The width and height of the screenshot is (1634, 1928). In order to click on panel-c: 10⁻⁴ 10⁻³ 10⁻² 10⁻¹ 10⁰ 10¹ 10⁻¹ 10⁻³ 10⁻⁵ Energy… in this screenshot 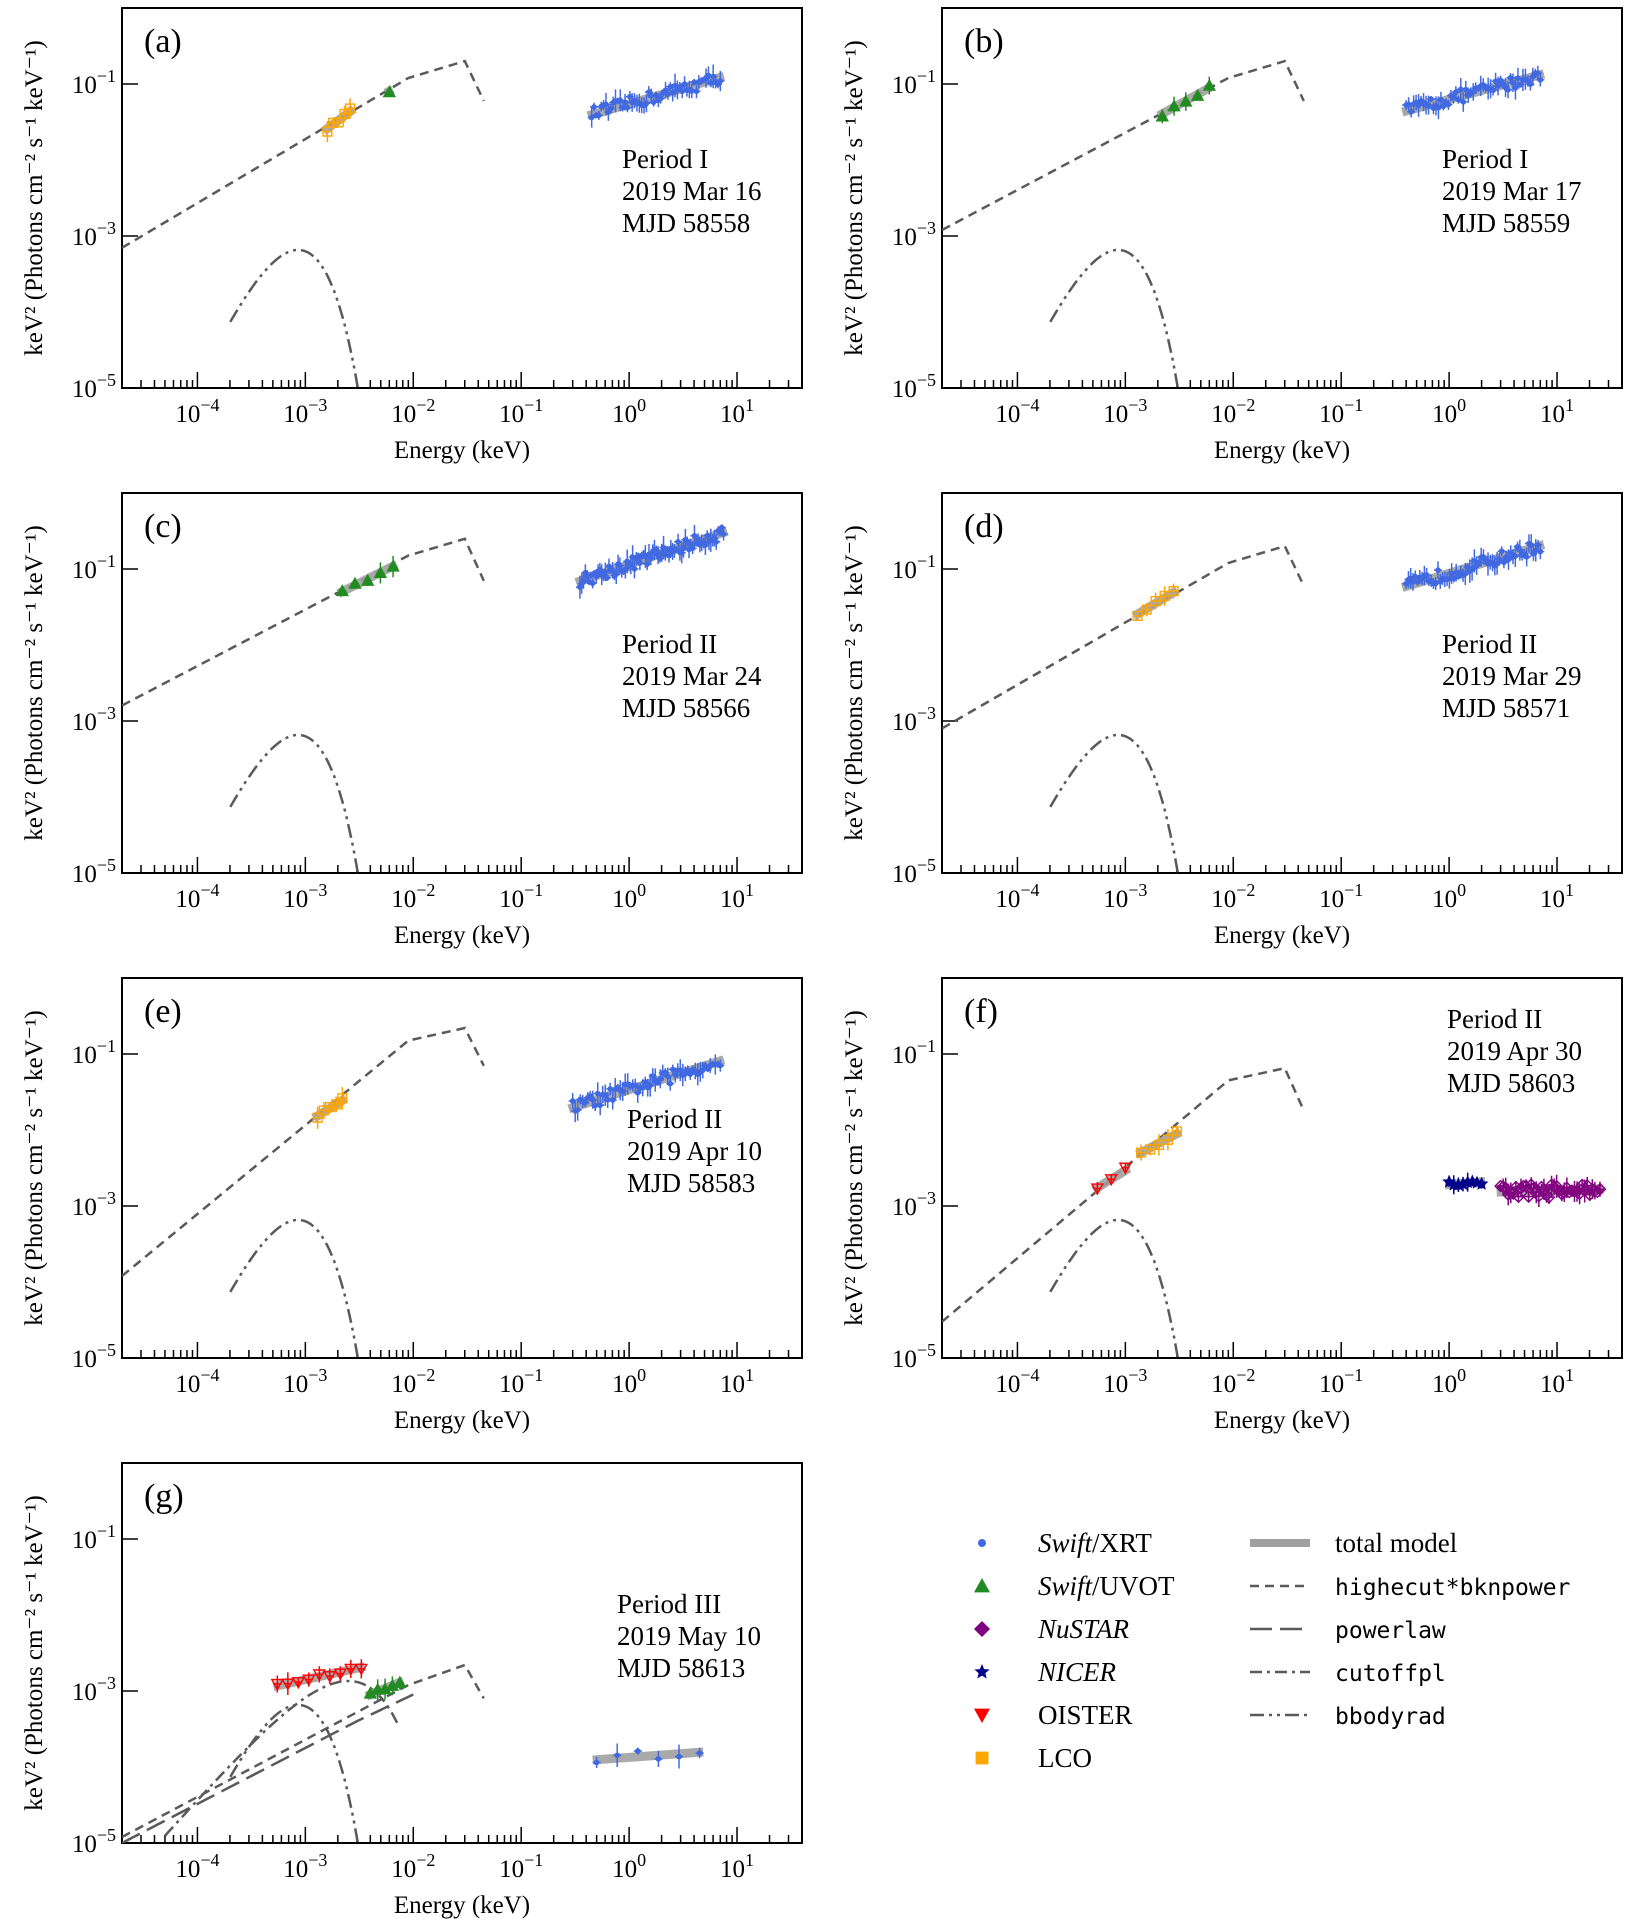, I will do `click(412, 720)`.